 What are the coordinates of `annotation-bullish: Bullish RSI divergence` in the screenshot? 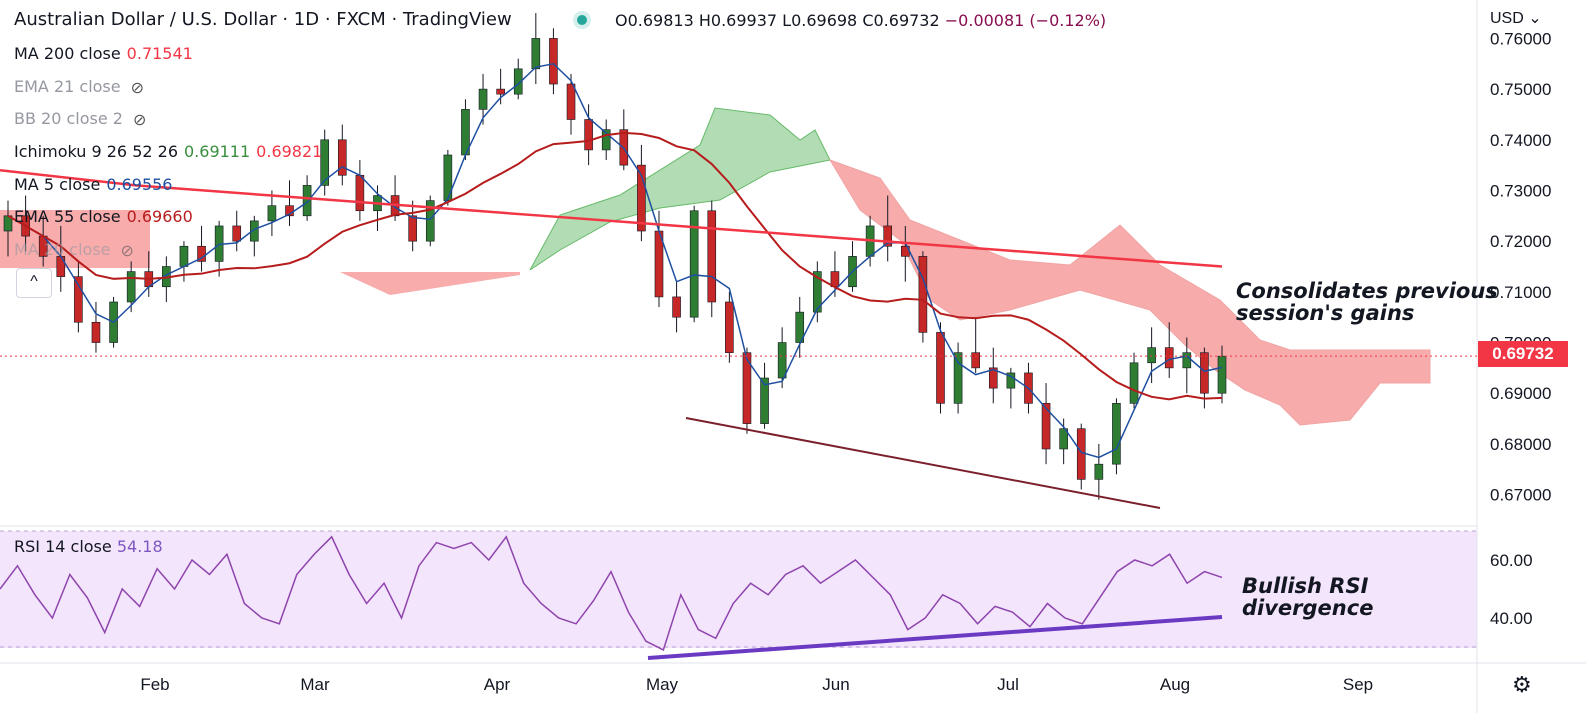 It's located at (1307, 597).